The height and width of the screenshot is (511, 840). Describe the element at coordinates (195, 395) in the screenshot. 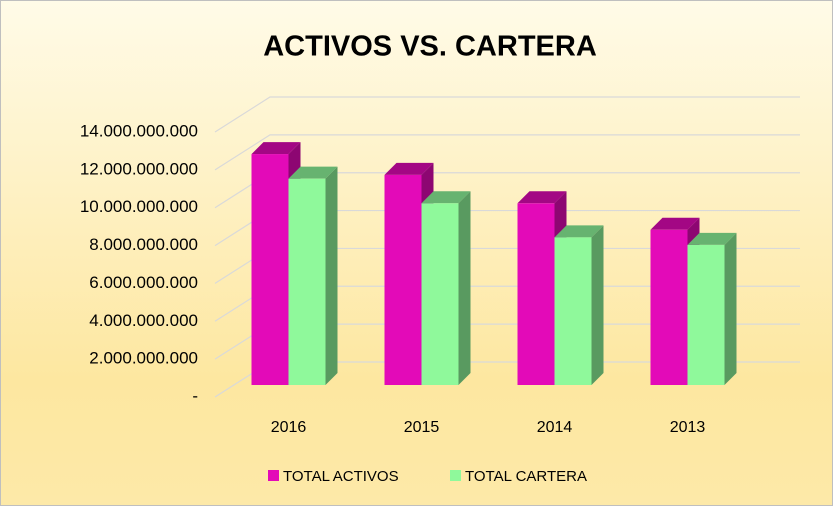

I see `y-tick-label: -` at that location.